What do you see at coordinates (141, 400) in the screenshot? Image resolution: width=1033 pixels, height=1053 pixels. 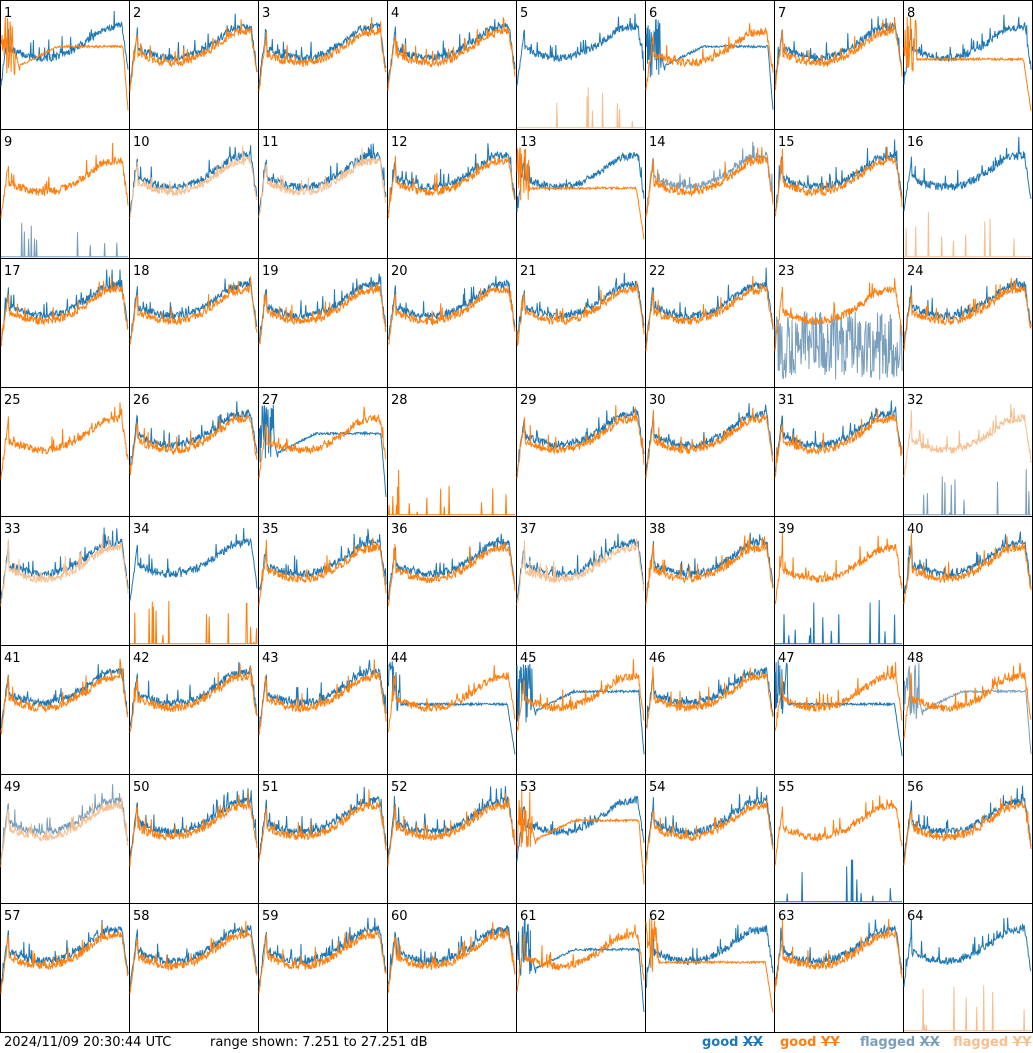 I see `panel-label: 26` at bounding box center [141, 400].